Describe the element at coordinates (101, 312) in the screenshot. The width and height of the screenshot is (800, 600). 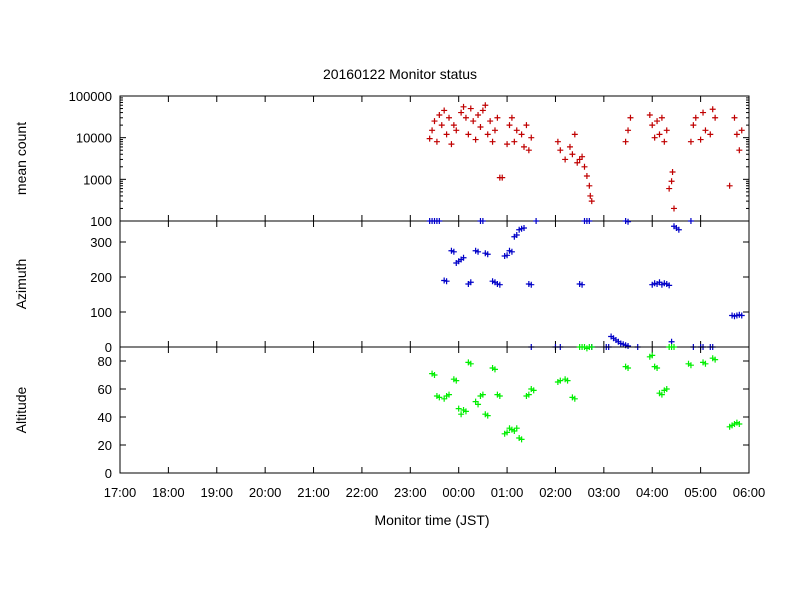
I see `y-tick-label: 100` at that location.